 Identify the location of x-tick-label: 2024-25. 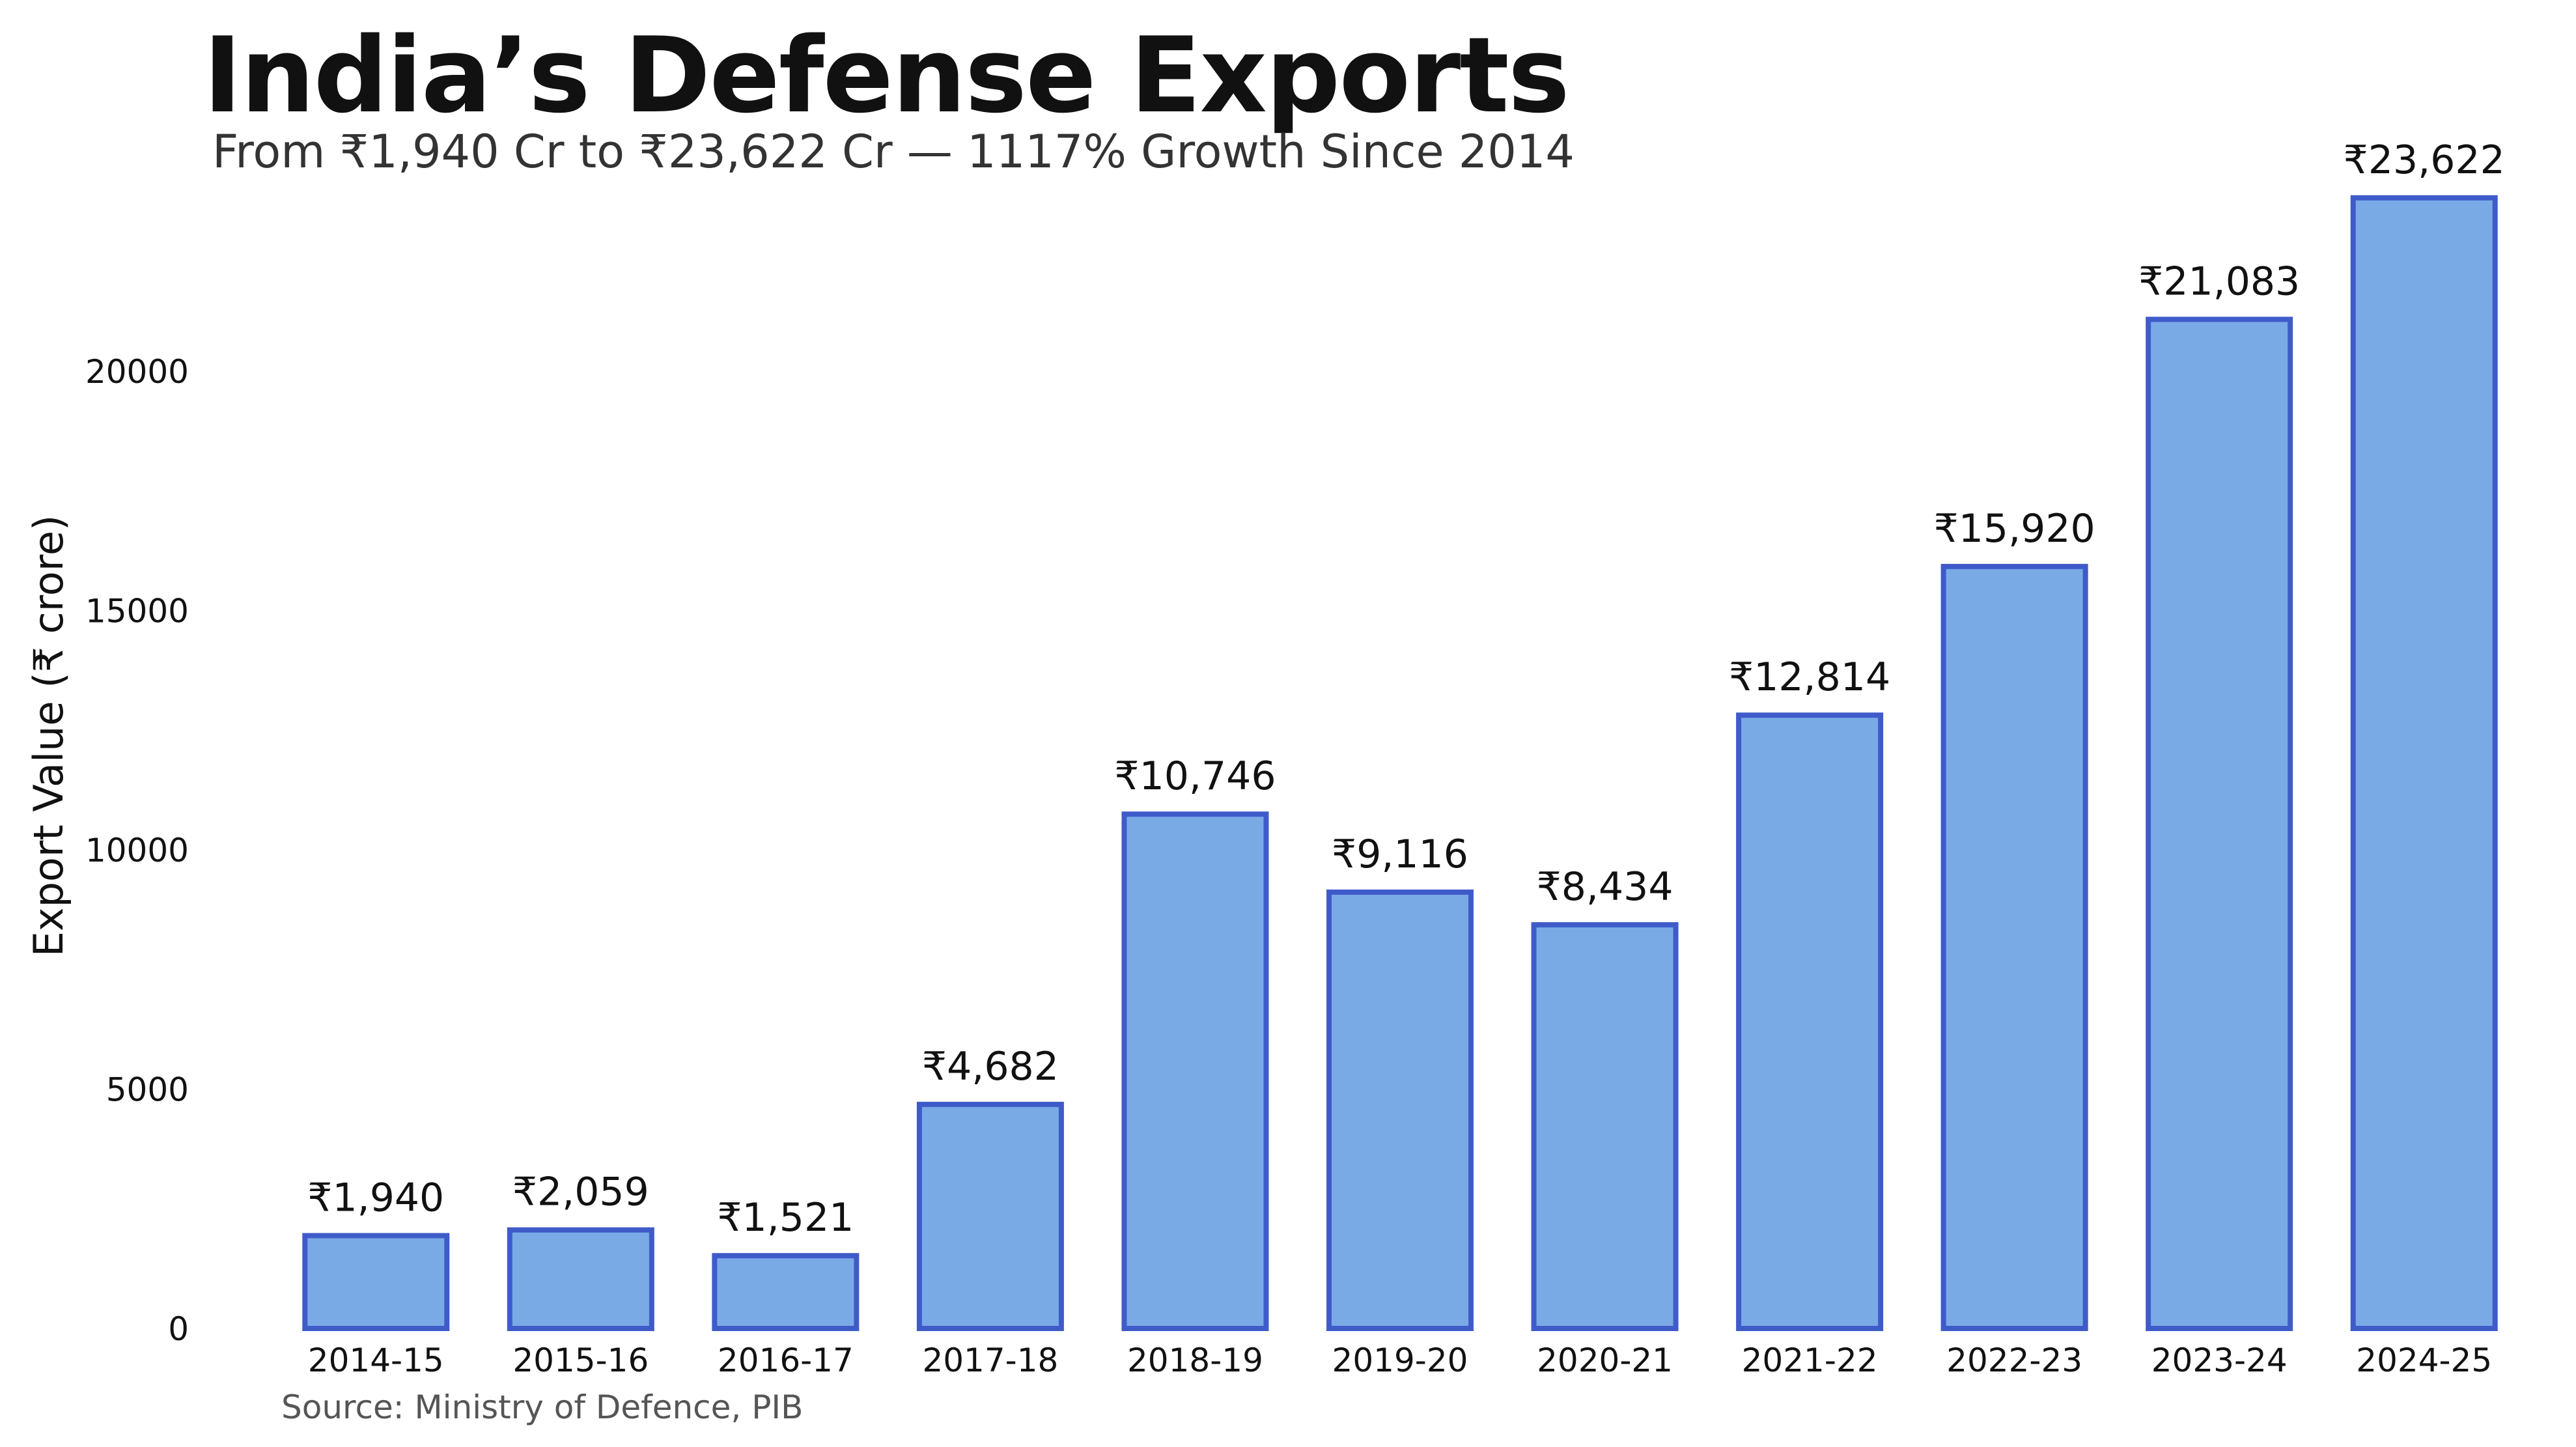
(2424, 1360).